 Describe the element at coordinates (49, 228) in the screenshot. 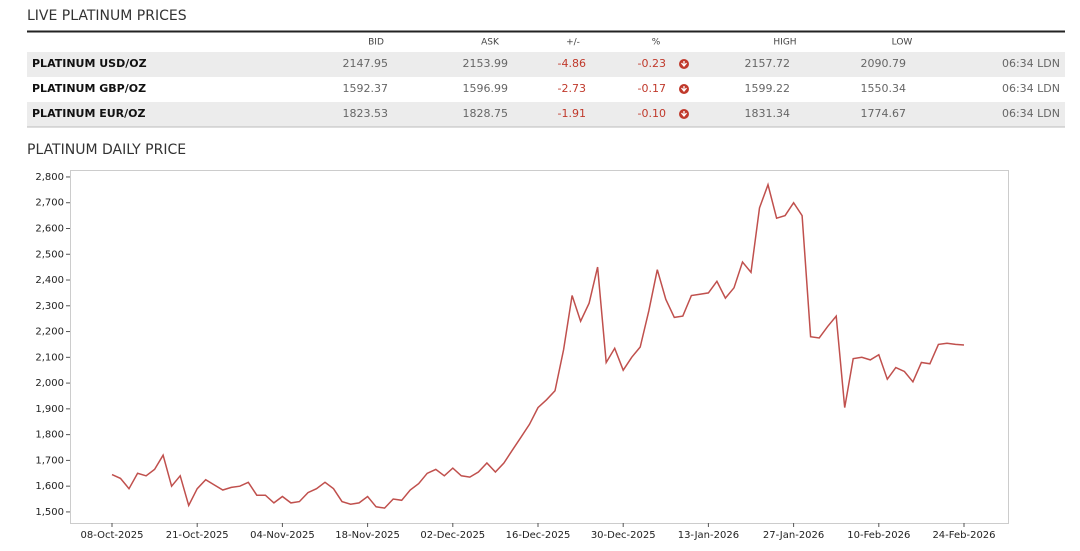

I see `y-tick-label: 2,600` at that location.